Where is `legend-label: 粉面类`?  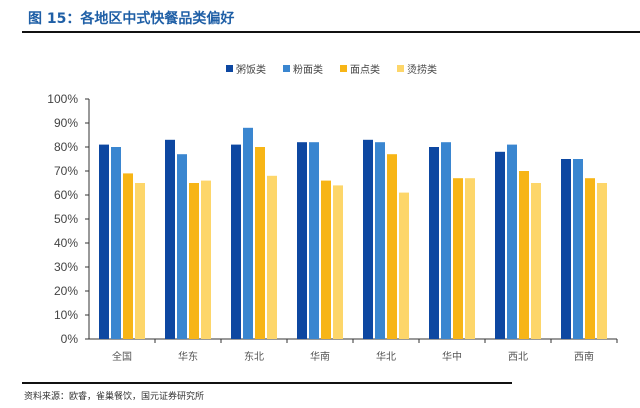
legend-label: 粉面类 is located at coordinates (308, 69).